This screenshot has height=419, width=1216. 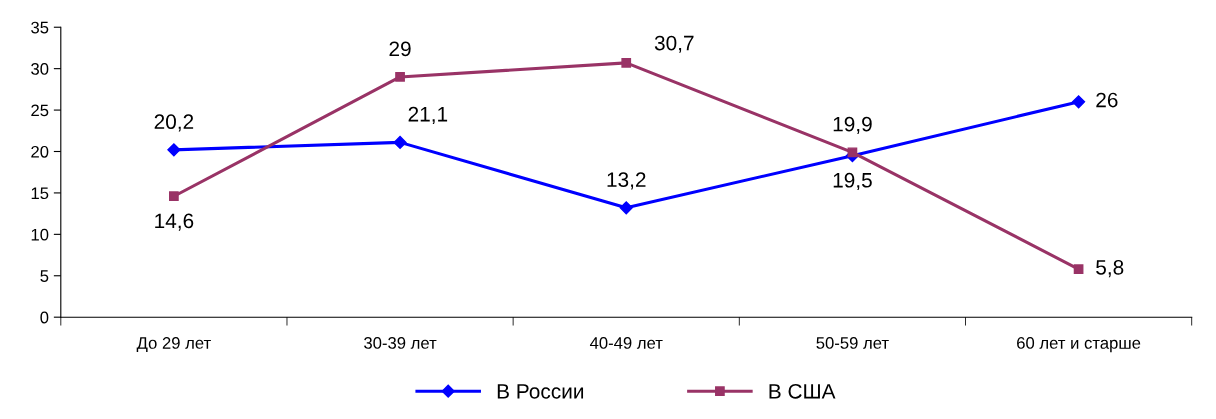 I want to click on x-tick-label: 40-49 лет, so click(x=626, y=343).